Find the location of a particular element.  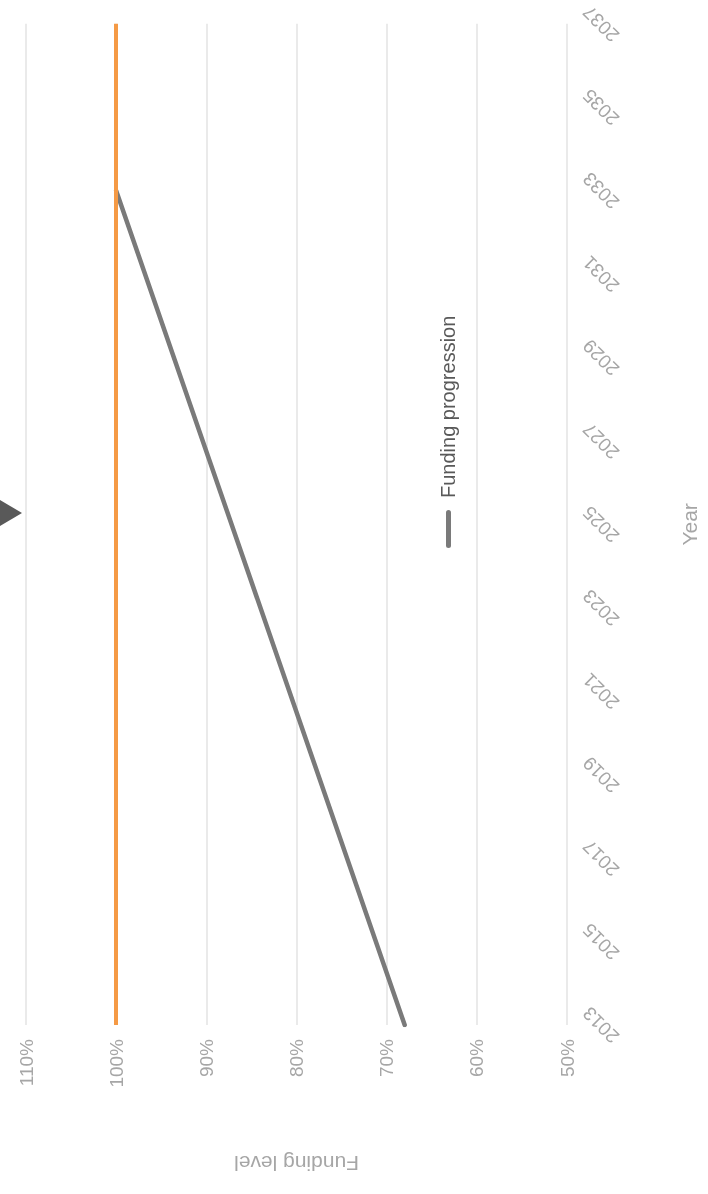

x-tick-label: 50% is located at coordinates (567, 1058).